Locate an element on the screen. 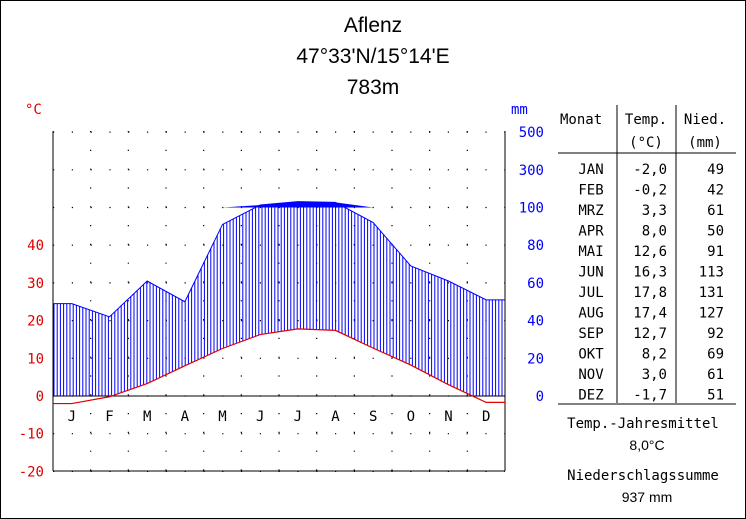 The width and height of the screenshot is (746, 519). table-row: FEB -0,2 42 is located at coordinates (651, 191).